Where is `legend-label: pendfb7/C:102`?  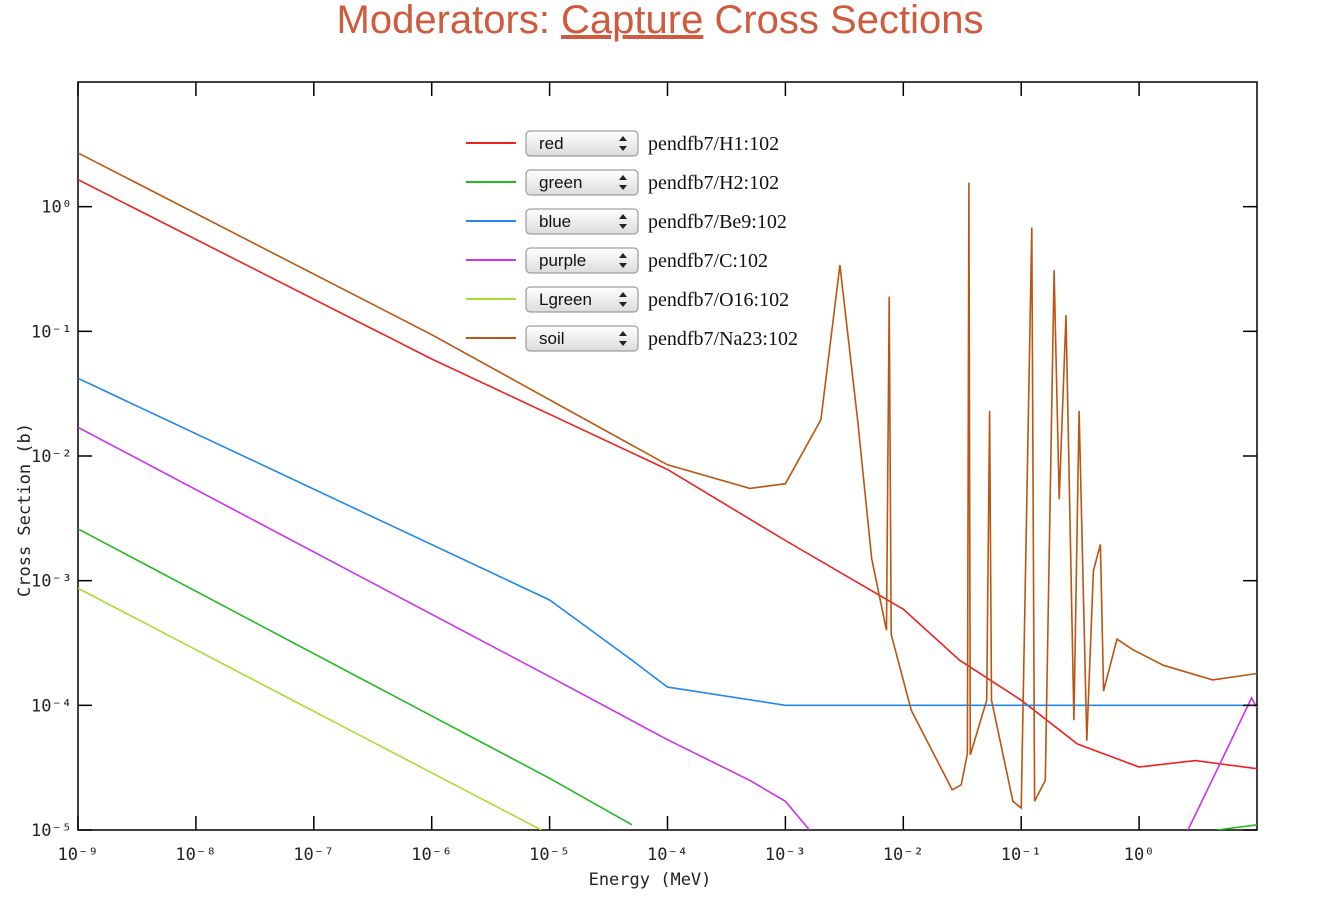
legend-label: pendfb7/C:102 is located at coordinates (708, 261).